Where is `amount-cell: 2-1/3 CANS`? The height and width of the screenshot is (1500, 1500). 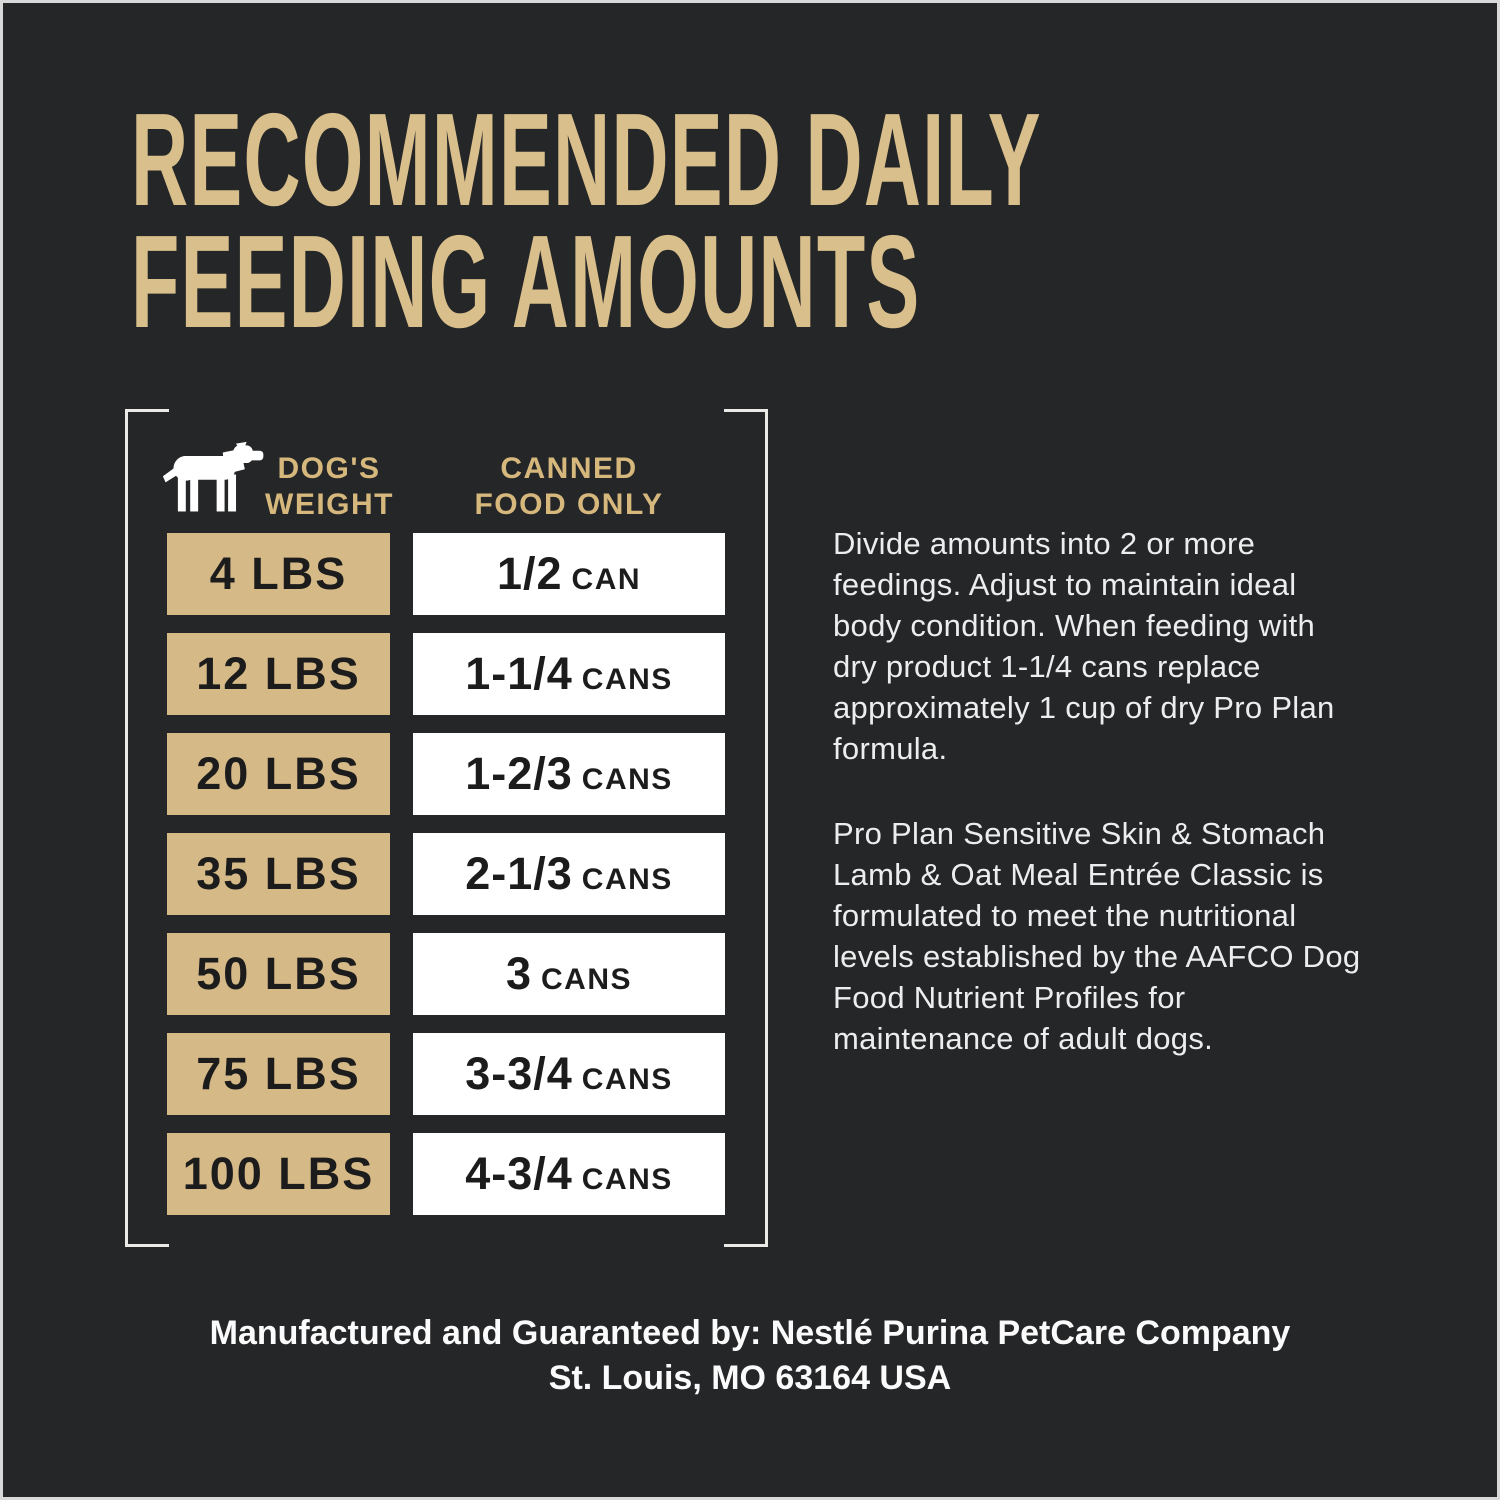 amount-cell: 2-1/3 CANS is located at coordinates (569, 874).